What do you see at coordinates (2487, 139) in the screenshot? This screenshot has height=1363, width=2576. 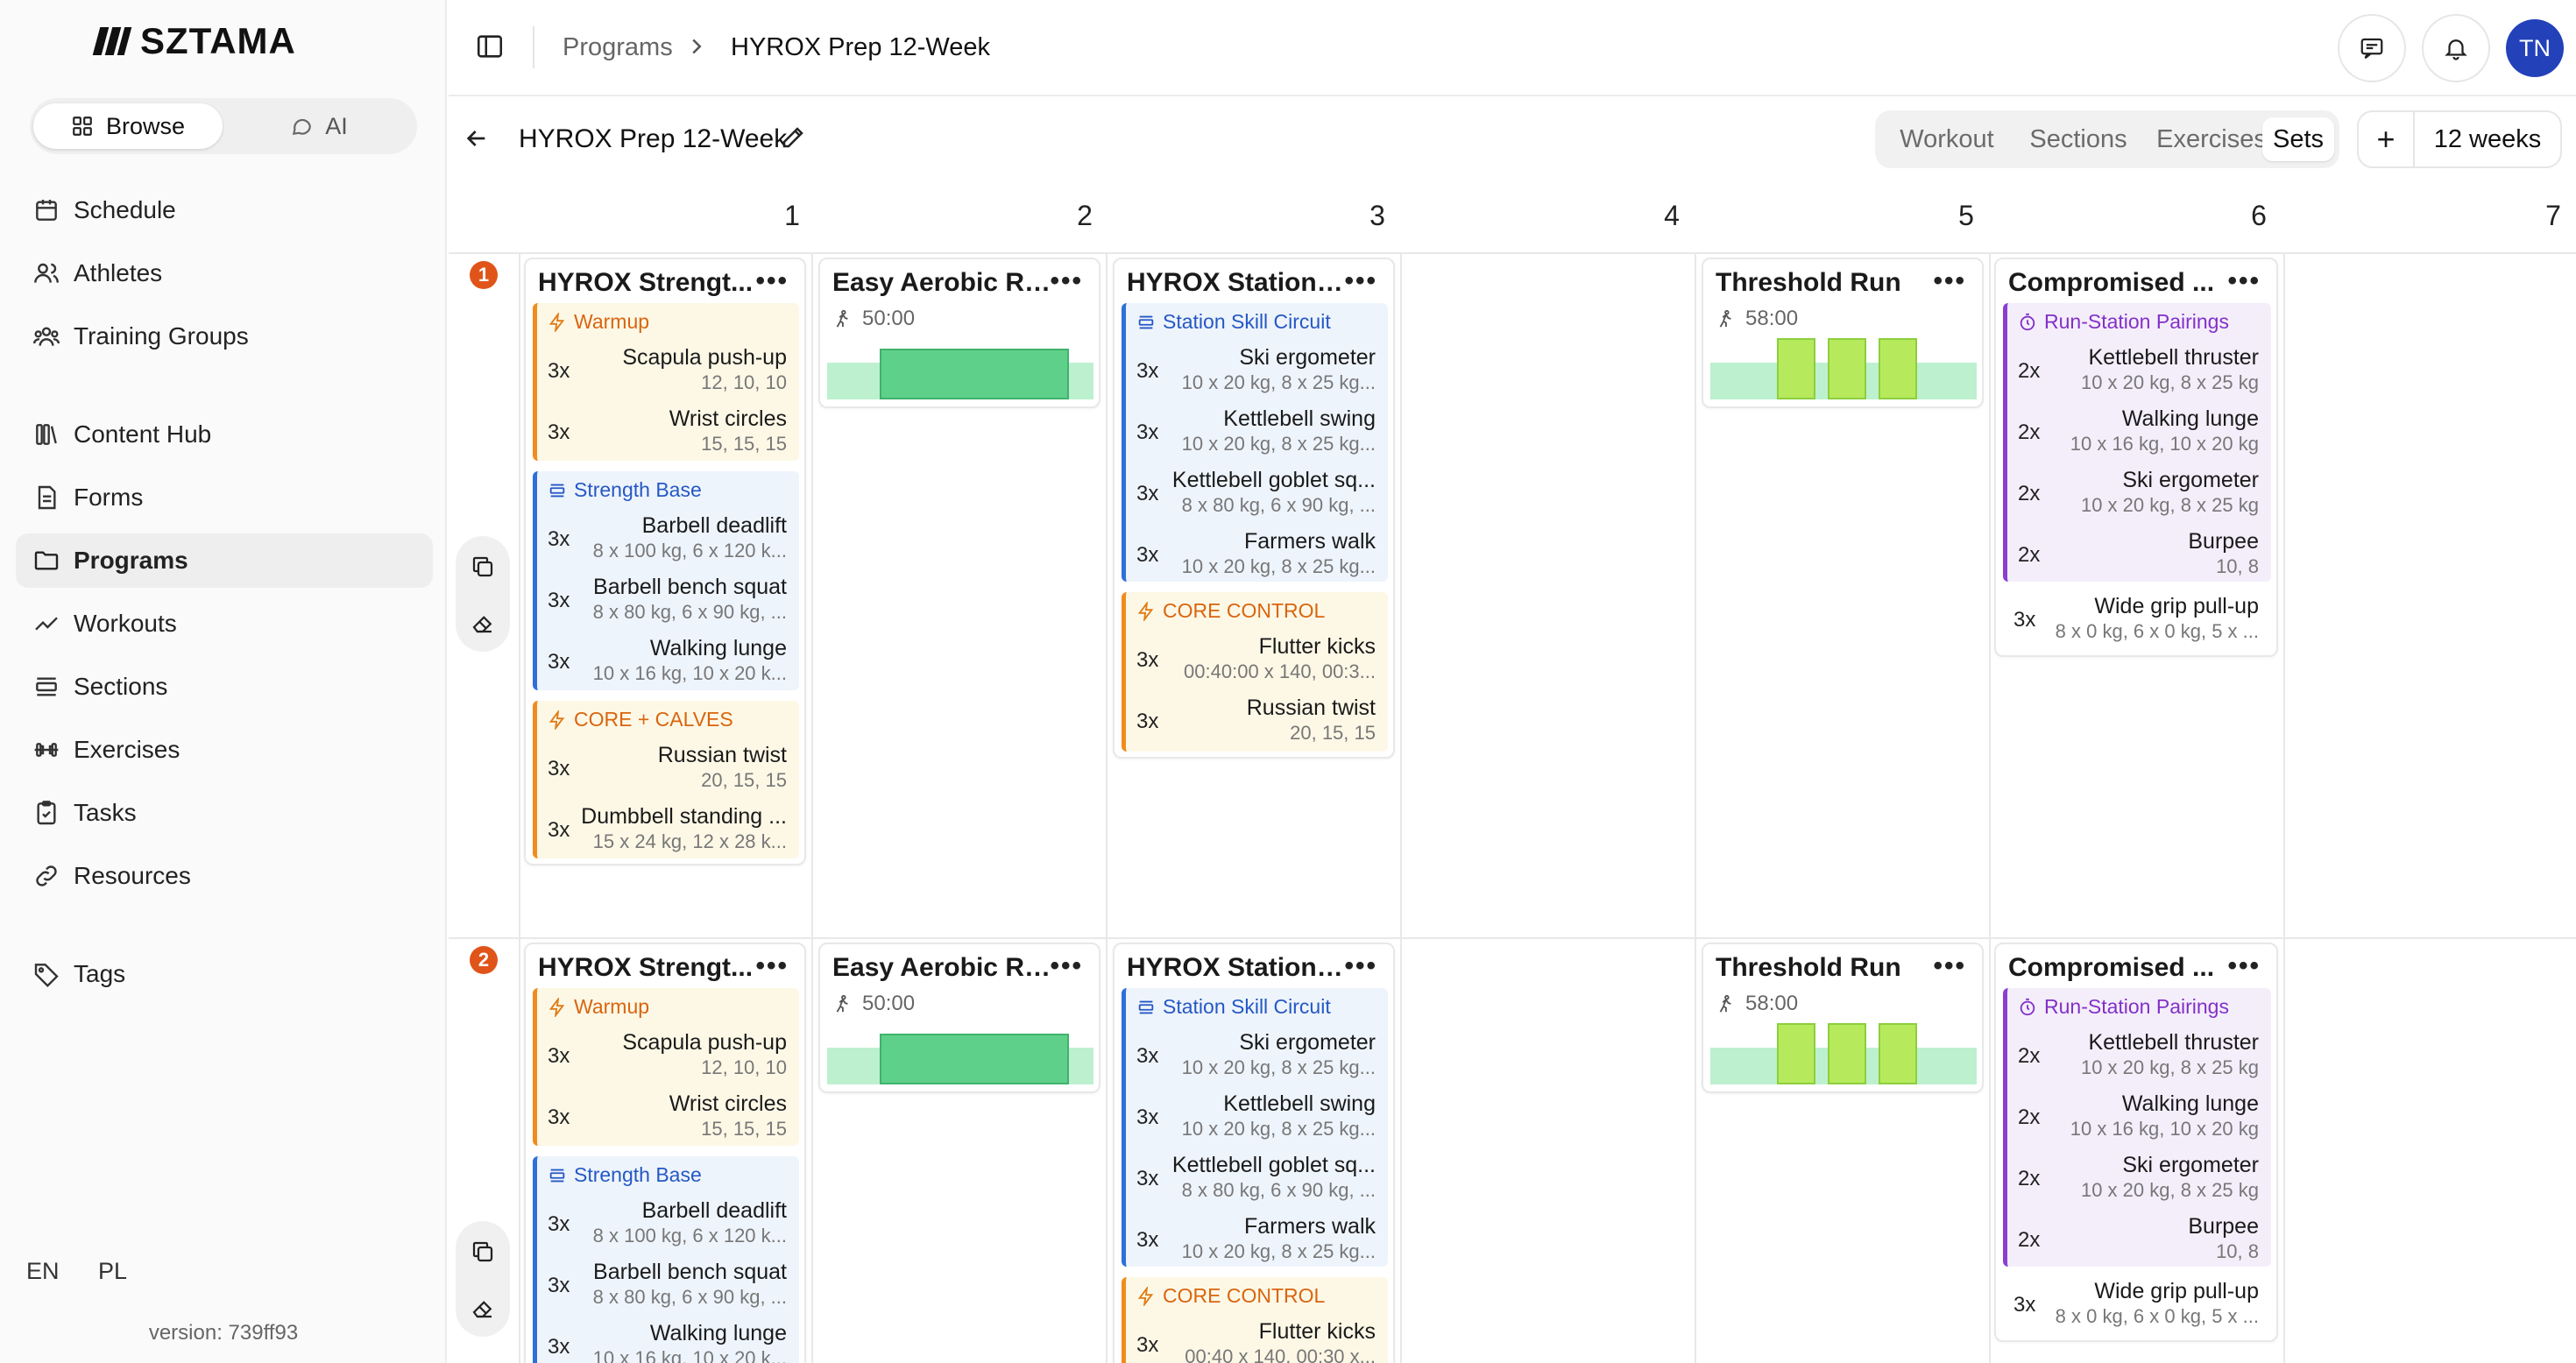 I see `weeks-count-button: 12 weeks` at bounding box center [2487, 139].